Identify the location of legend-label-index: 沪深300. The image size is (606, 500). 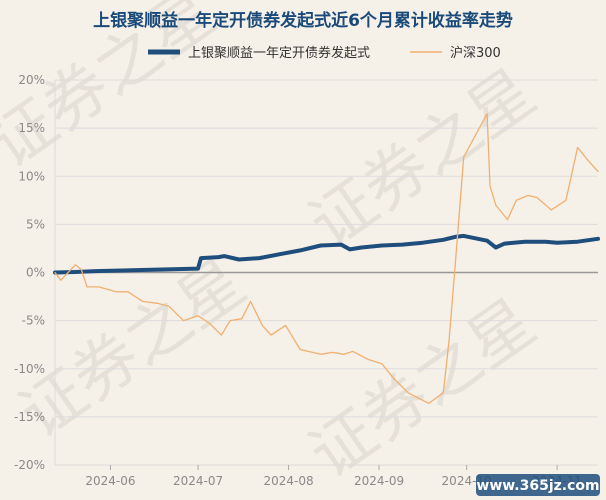
(475, 53).